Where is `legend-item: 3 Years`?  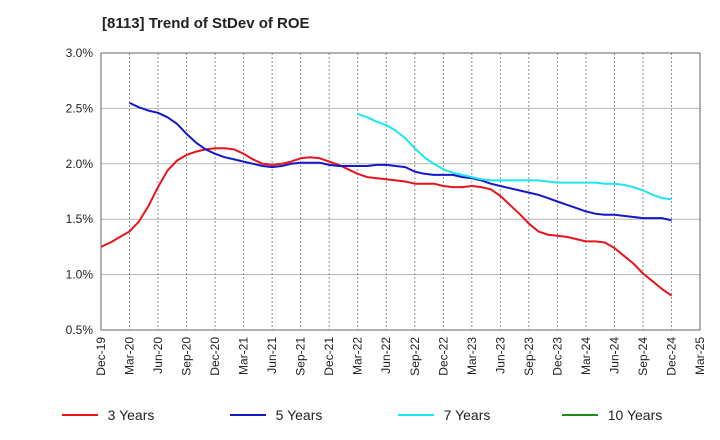 legend-item: 3 Years is located at coordinates (108, 415).